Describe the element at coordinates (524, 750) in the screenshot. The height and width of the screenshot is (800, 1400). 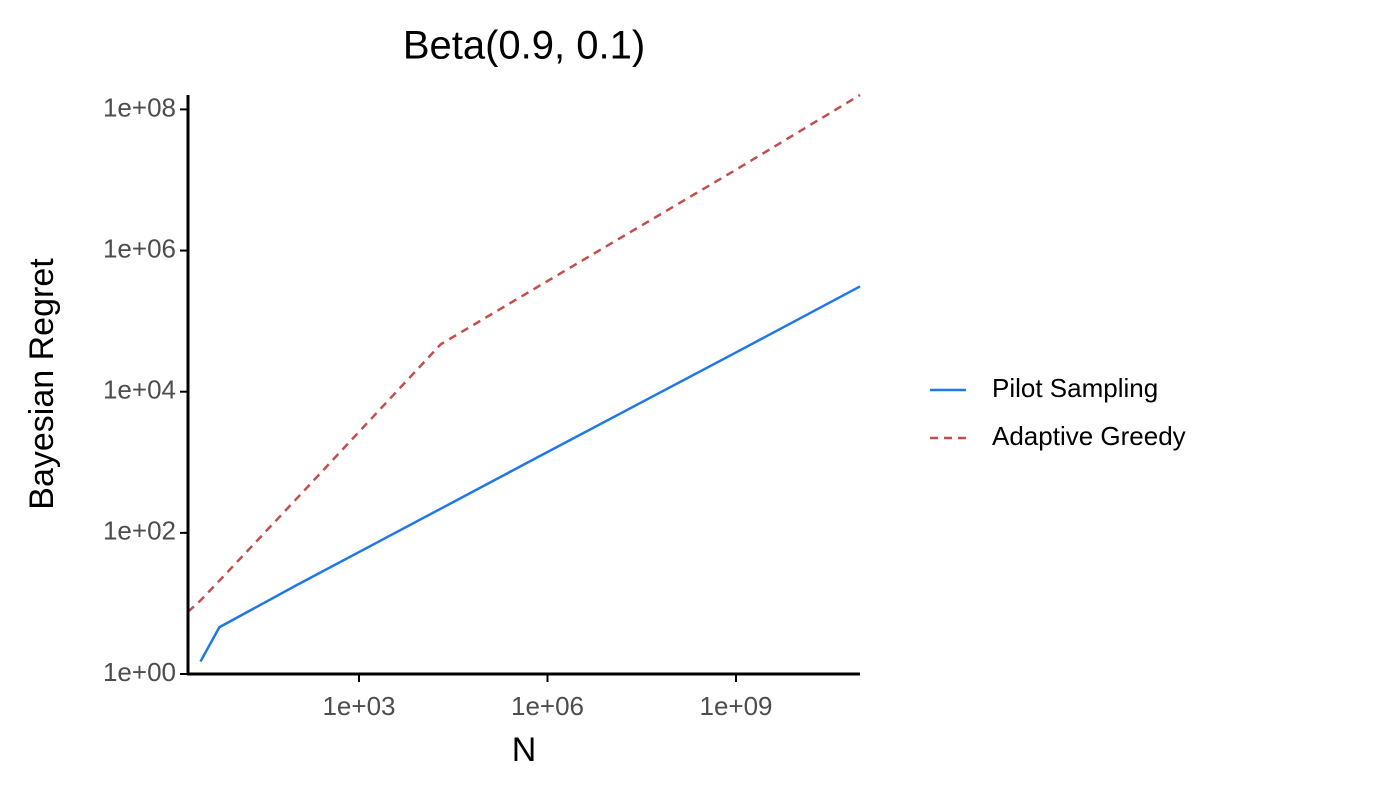
I see `x-axis-title: N` at that location.